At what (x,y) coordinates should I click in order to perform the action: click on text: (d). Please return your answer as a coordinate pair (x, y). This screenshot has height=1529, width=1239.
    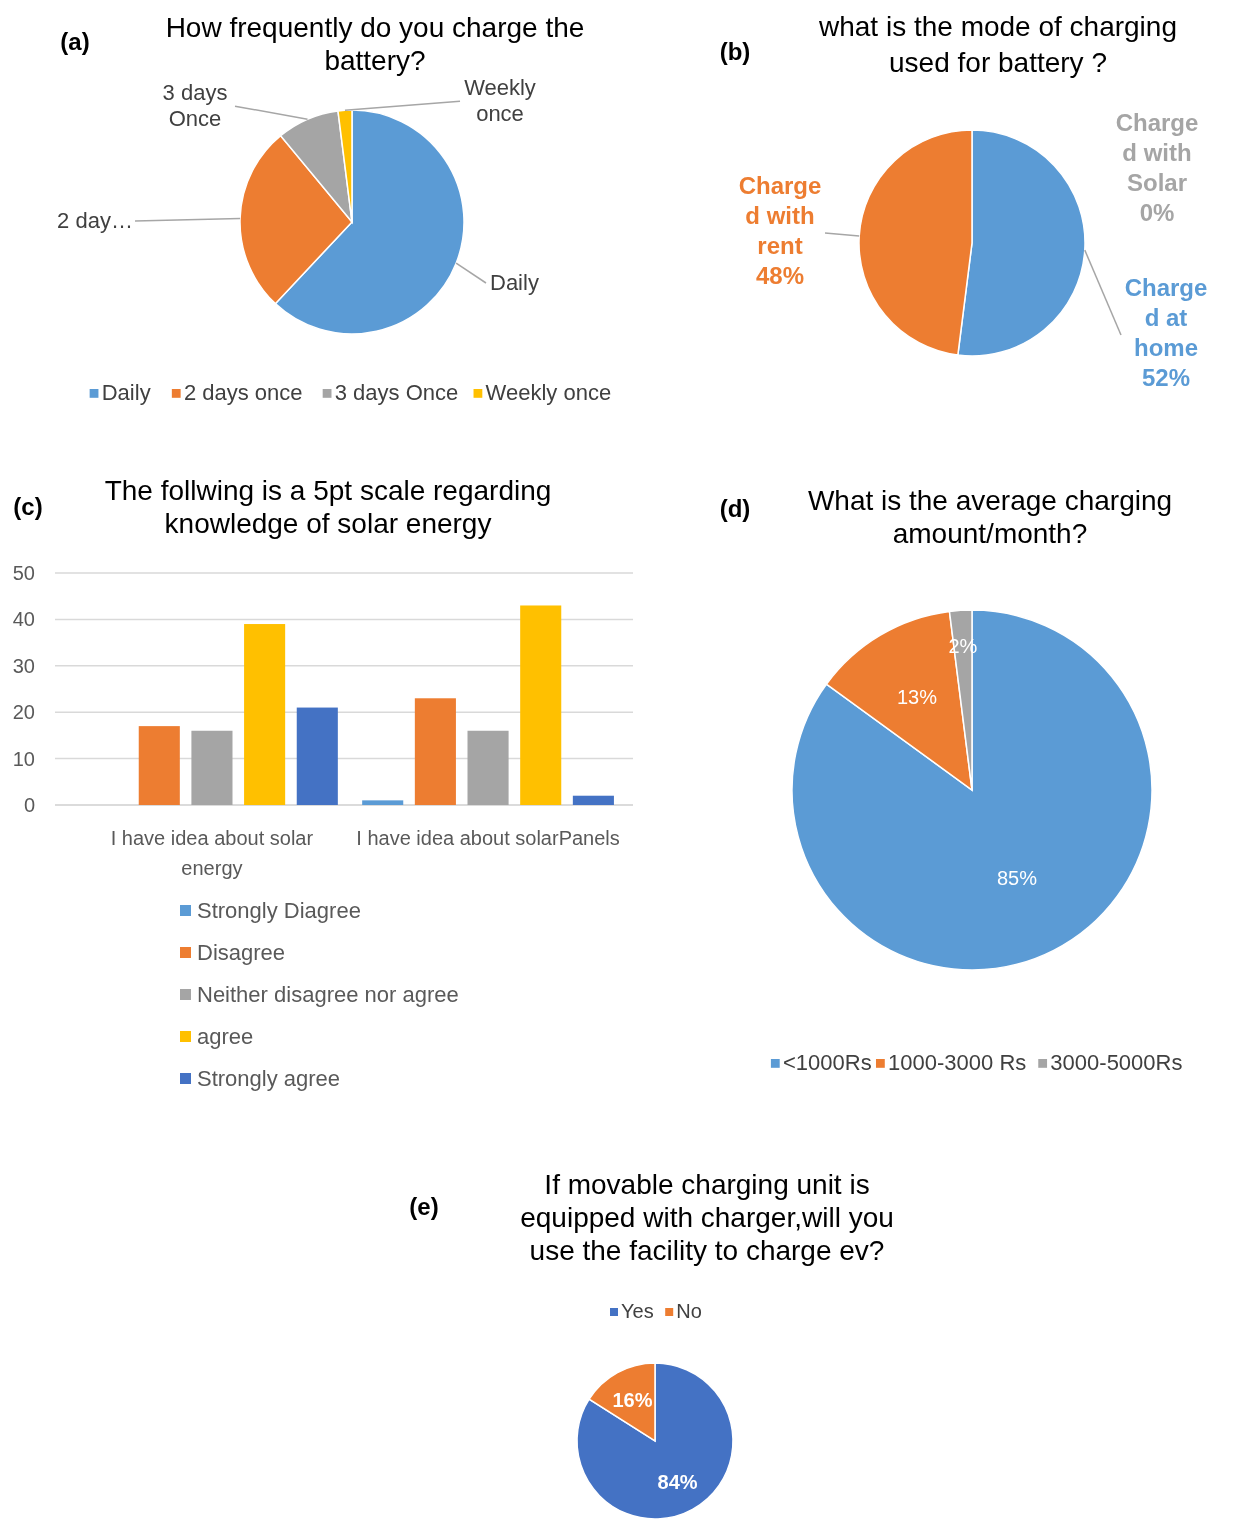
    Looking at the image, I should click on (735, 508).